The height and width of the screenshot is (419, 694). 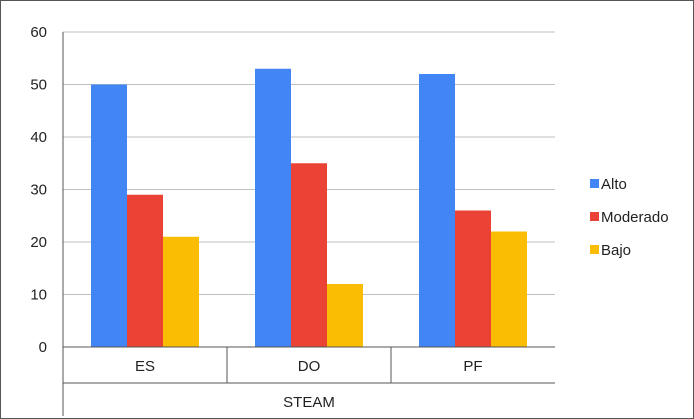 What do you see at coordinates (594, 216) in the screenshot?
I see `legend-swatch-moderado` at bounding box center [594, 216].